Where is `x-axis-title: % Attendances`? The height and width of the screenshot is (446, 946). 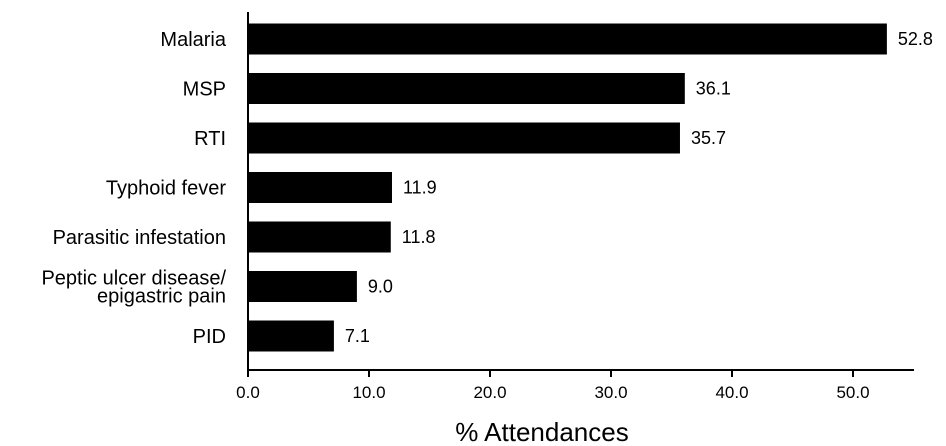 x-axis-title: % Attendances is located at coordinates (541, 431).